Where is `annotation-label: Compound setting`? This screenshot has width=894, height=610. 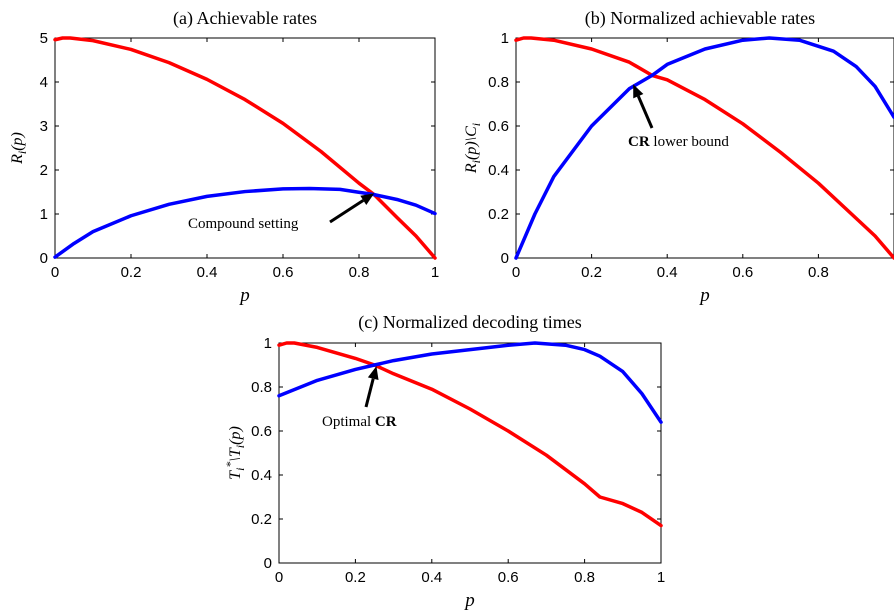 annotation-label: Compound setting is located at coordinates (243, 224).